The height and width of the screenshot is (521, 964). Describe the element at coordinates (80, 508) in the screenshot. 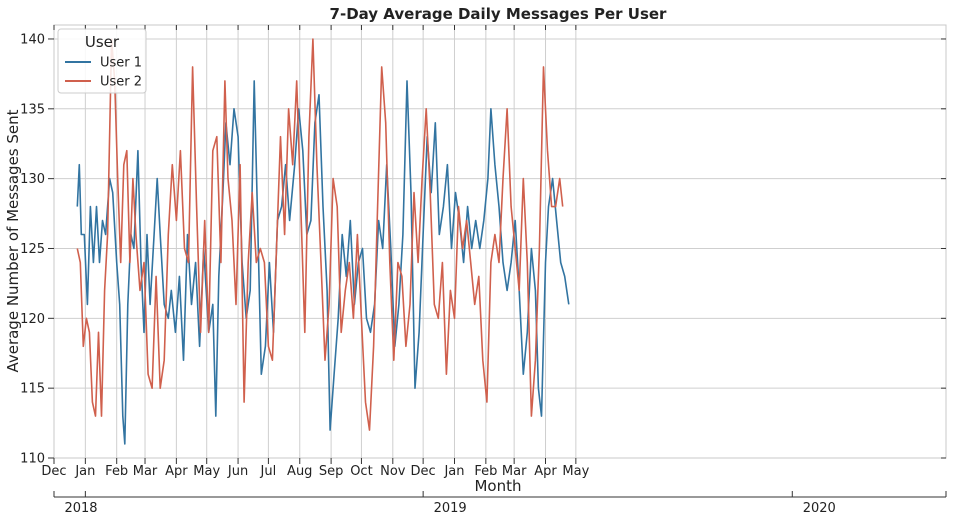

I see `year-tick-label: 2018` at that location.